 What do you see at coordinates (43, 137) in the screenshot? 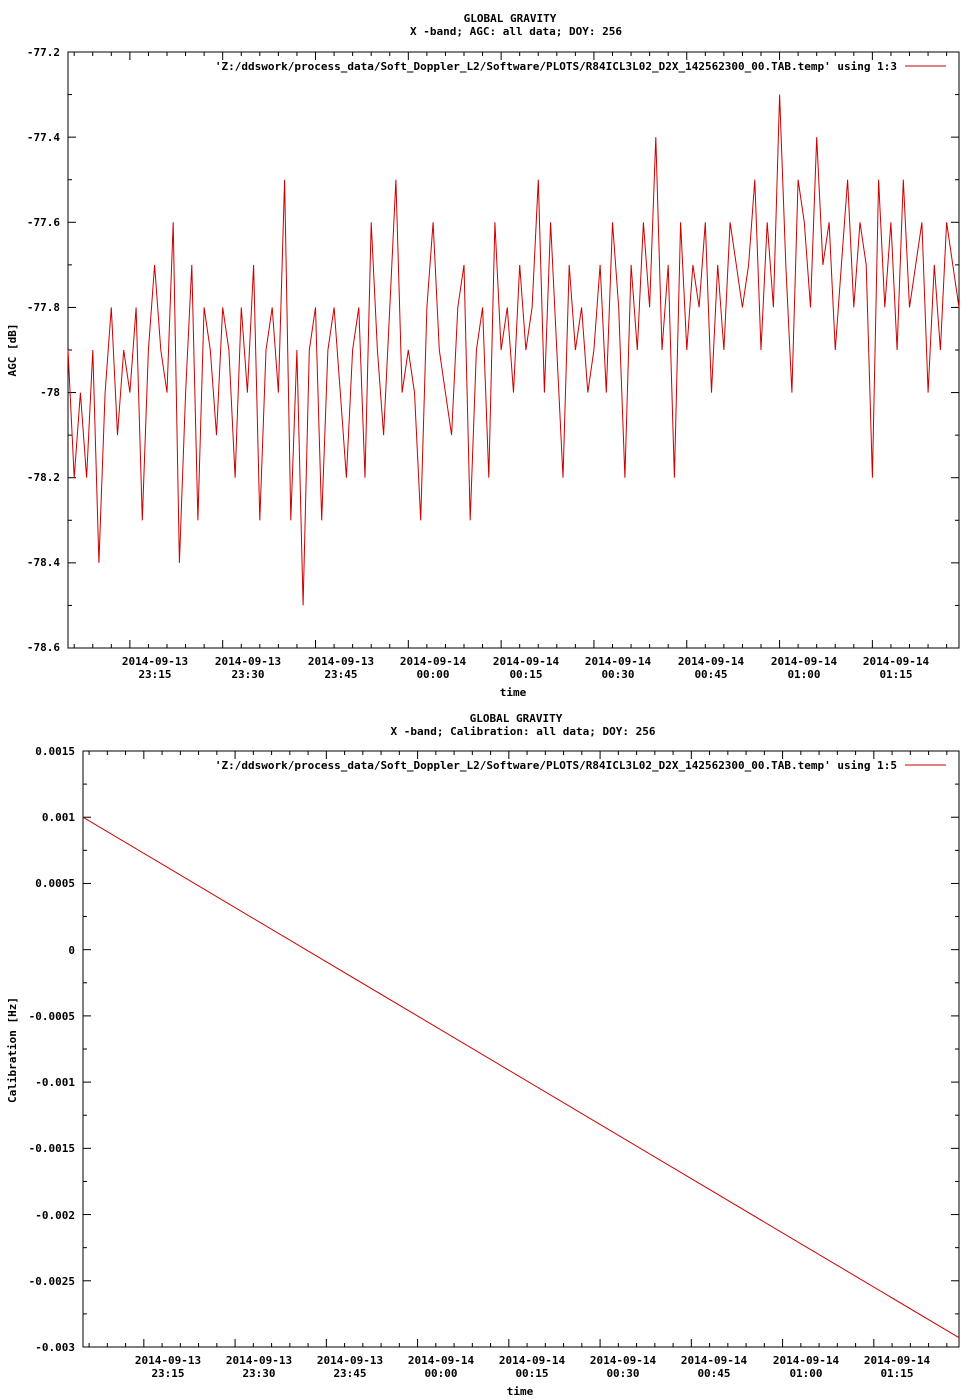
I see `agc-y-tick-label: -77.4` at bounding box center [43, 137].